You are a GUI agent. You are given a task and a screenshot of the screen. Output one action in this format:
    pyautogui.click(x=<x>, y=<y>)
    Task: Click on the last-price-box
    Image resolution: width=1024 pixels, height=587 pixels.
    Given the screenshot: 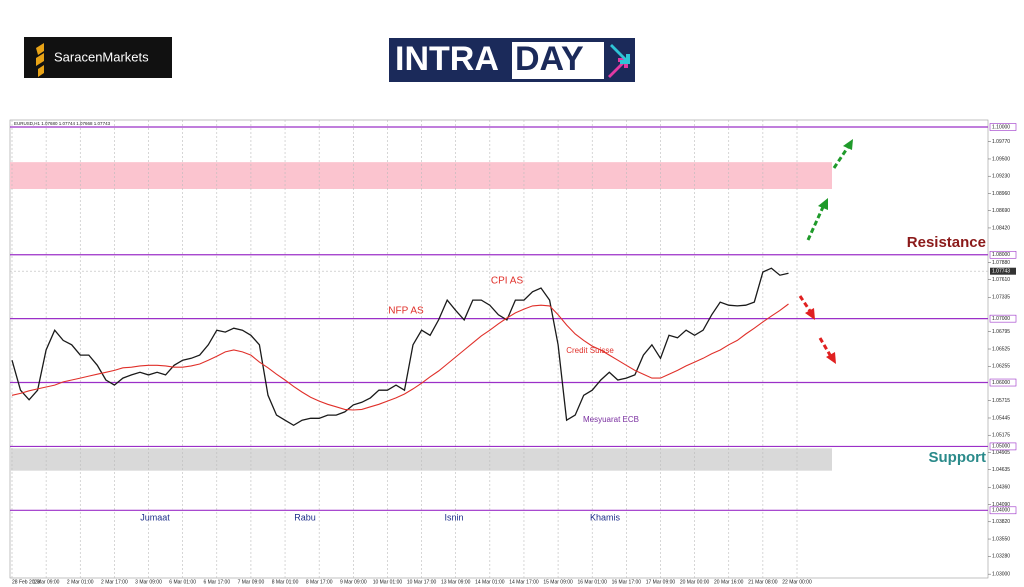 What is the action you would take?
    pyautogui.click(x=1003, y=271)
    